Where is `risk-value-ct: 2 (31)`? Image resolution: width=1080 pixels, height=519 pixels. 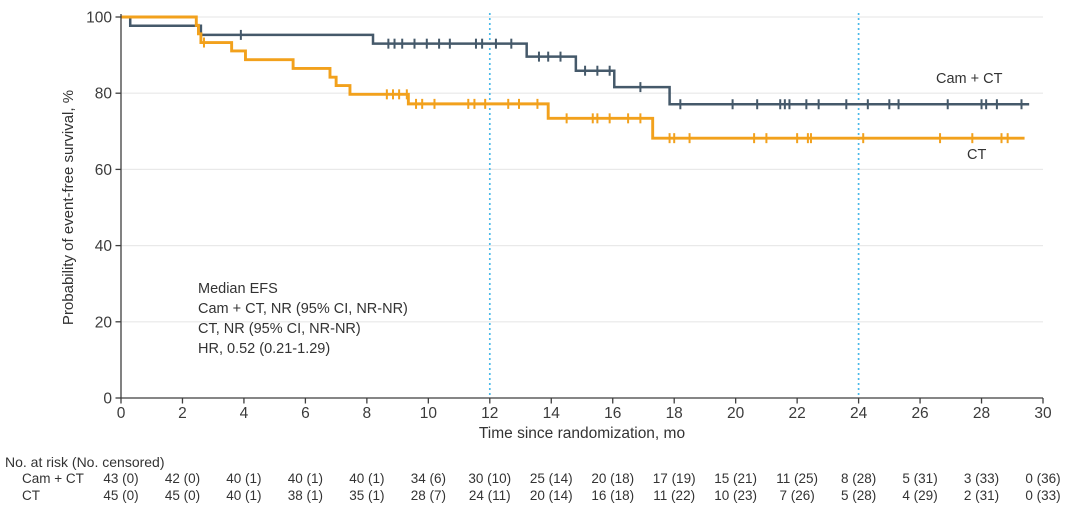 risk-value-ct: 2 (31) is located at coordinates (981, 495).